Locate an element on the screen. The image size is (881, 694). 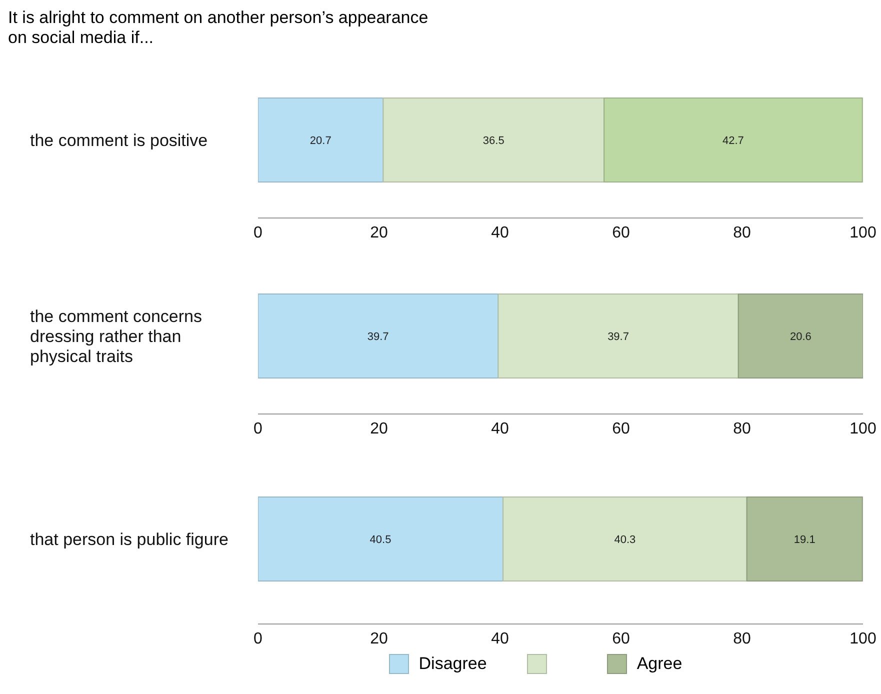
data-label: 19.1 is located at coordinates (805, 540).